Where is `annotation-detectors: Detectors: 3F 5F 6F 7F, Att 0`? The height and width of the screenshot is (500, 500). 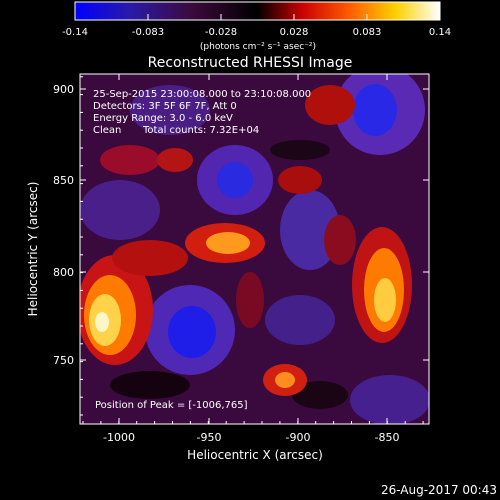 annotation-detectors: Detectors: 3F 5F 6F 7F, Att 0 is located at coordinates (165, 106).